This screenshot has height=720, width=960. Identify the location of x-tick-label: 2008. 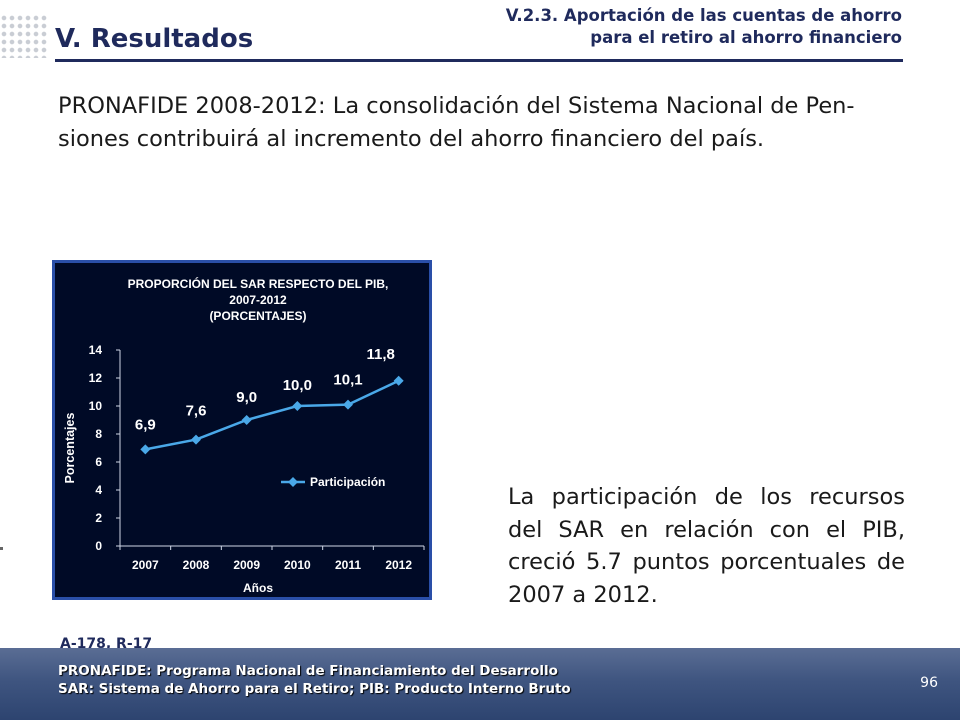
(196, 565).